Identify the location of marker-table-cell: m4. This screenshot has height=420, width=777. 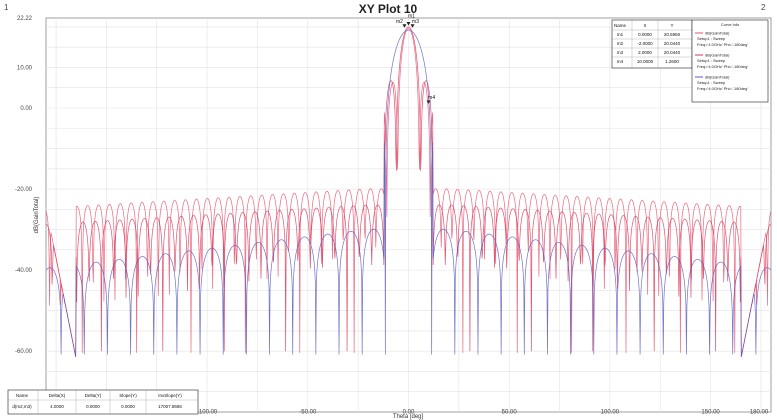
(620, 61).